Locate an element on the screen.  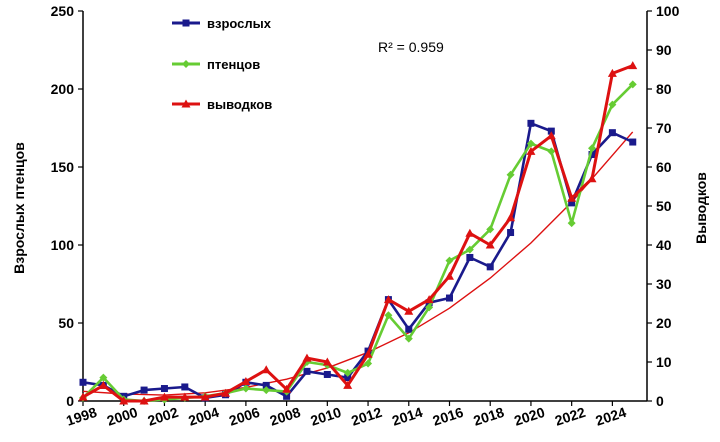
left-tick-label: 0 is located at coordinates (70, 401).